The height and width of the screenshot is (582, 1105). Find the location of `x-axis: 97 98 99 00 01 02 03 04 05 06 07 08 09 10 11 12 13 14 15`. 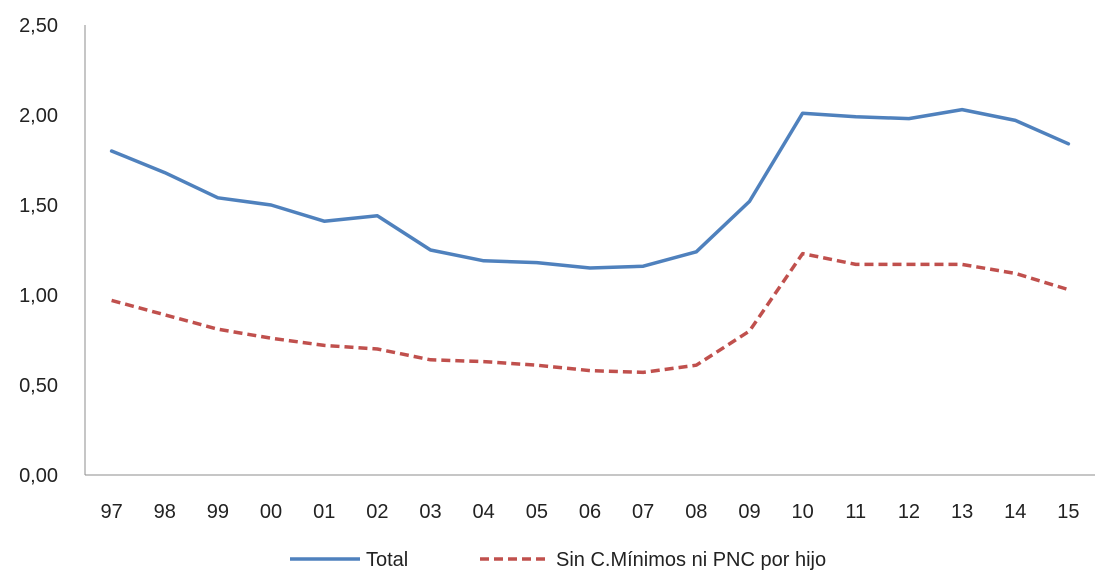

x-axis: 97 98 99 00 01 02 03 04 05 06 07 08 09 10 11 12 13 14 15 is located at coordinates (590, 498).